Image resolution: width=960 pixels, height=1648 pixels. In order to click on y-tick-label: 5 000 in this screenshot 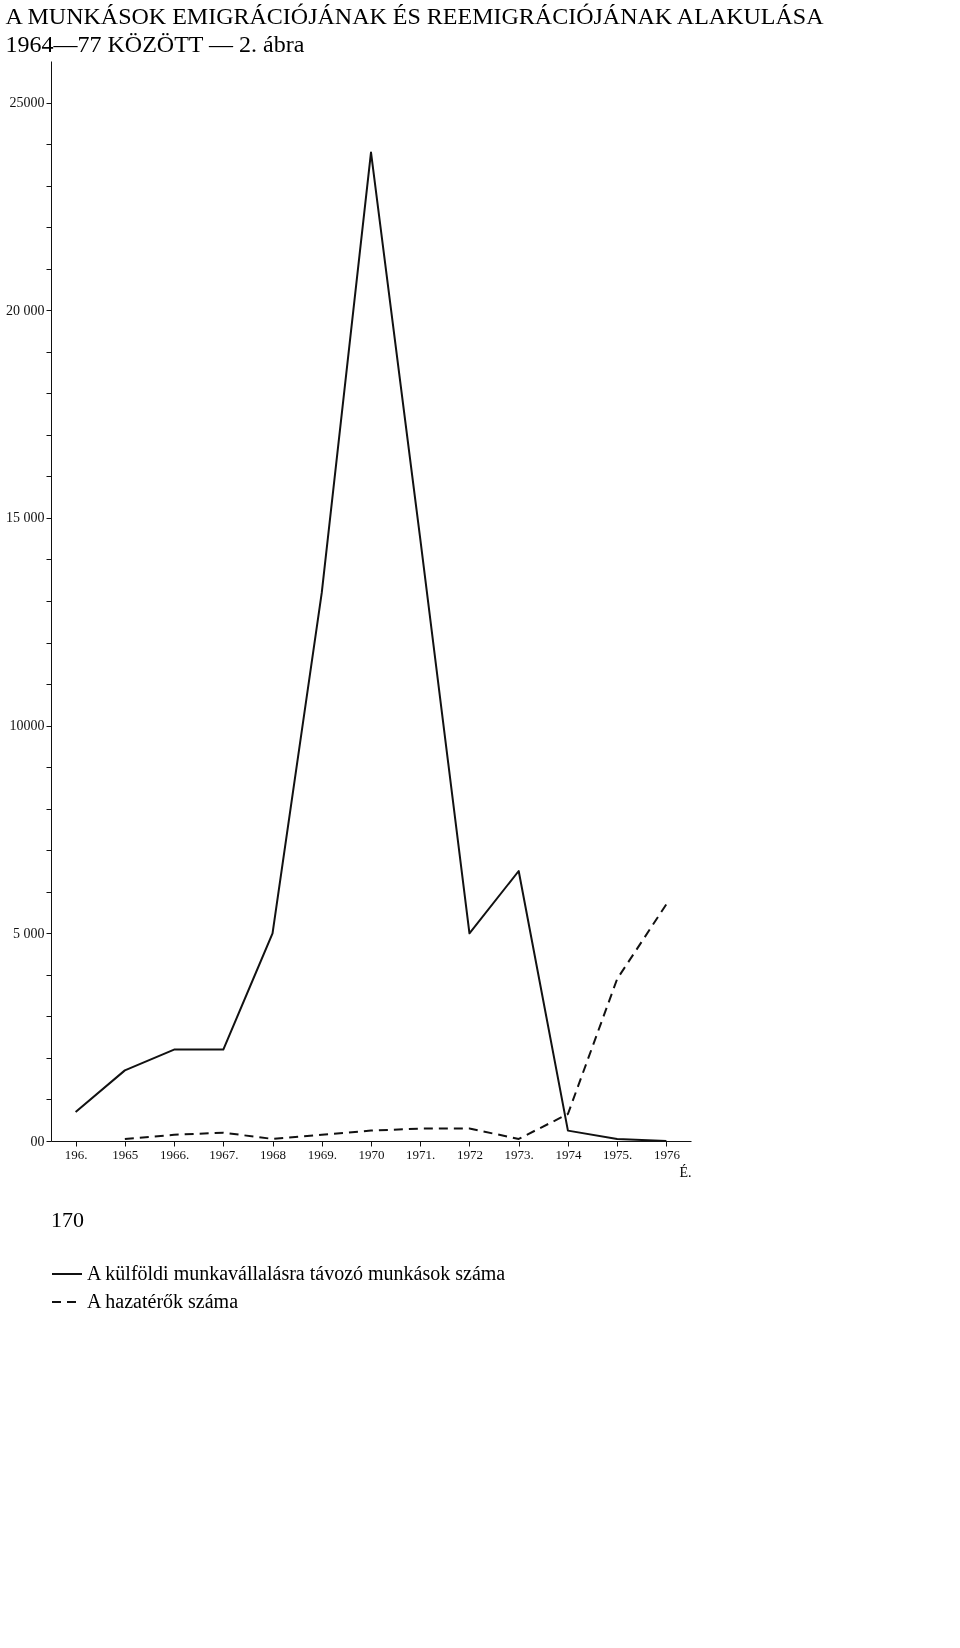, I will do `click(29, 933)`.